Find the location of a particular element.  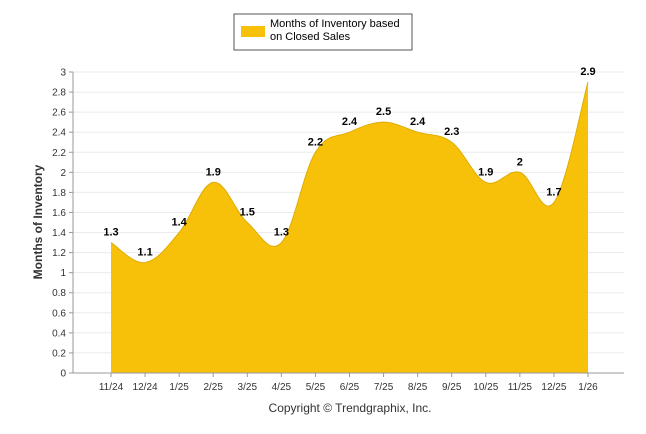

x-tick-label: 8/25 is located at coordinates (418, 387).